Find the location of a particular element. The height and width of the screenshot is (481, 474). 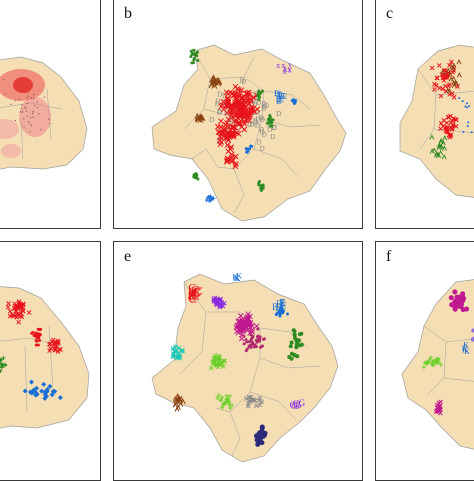

cluster-blue-k: K is located at coordinates (465, 348).